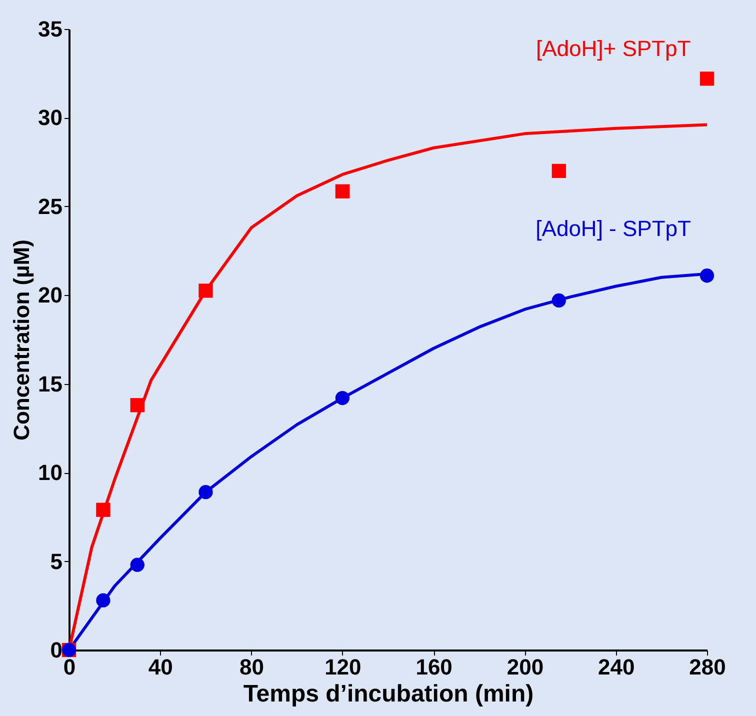 The image size is (756, 716). I want to click on y-tick-label: 10, so click(50, 473).